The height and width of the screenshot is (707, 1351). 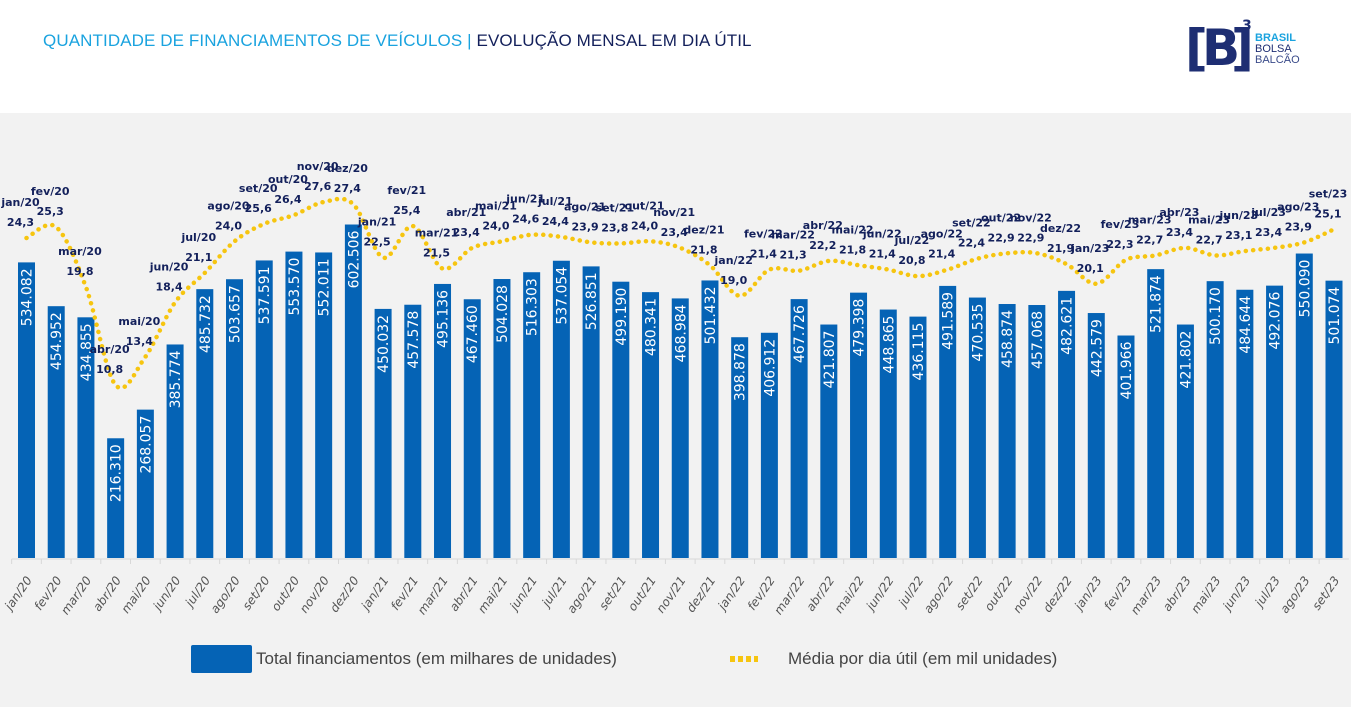 What do you see at coordinates (614, 227) in the screenshot?
I see `line-value-label: 23,8` at bounding box center [614, 227].